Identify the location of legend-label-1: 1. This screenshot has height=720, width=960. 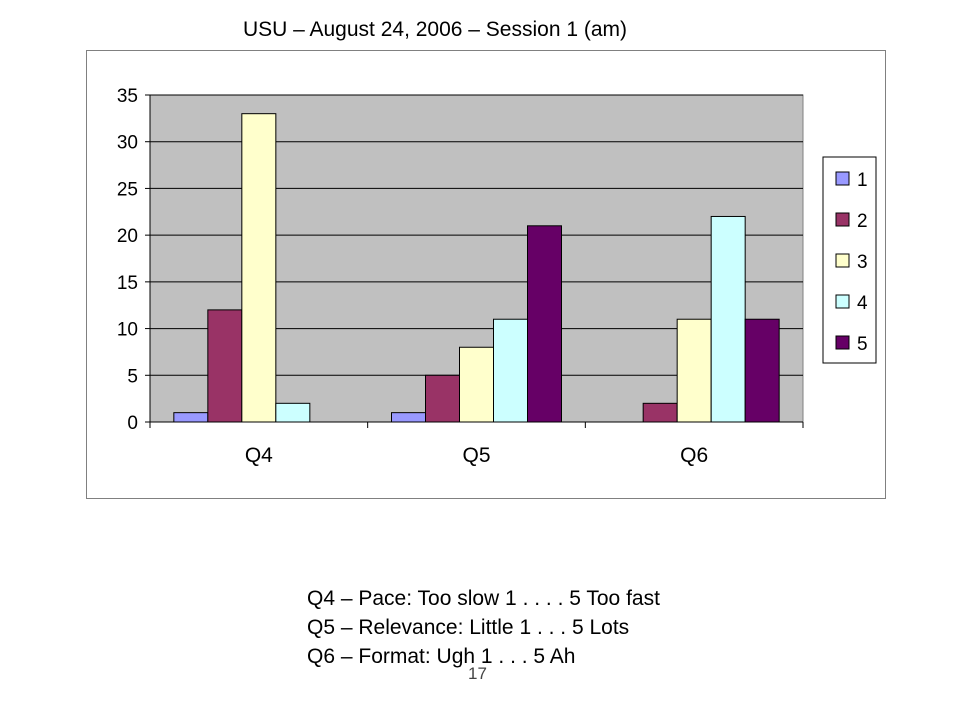
(862, 180).